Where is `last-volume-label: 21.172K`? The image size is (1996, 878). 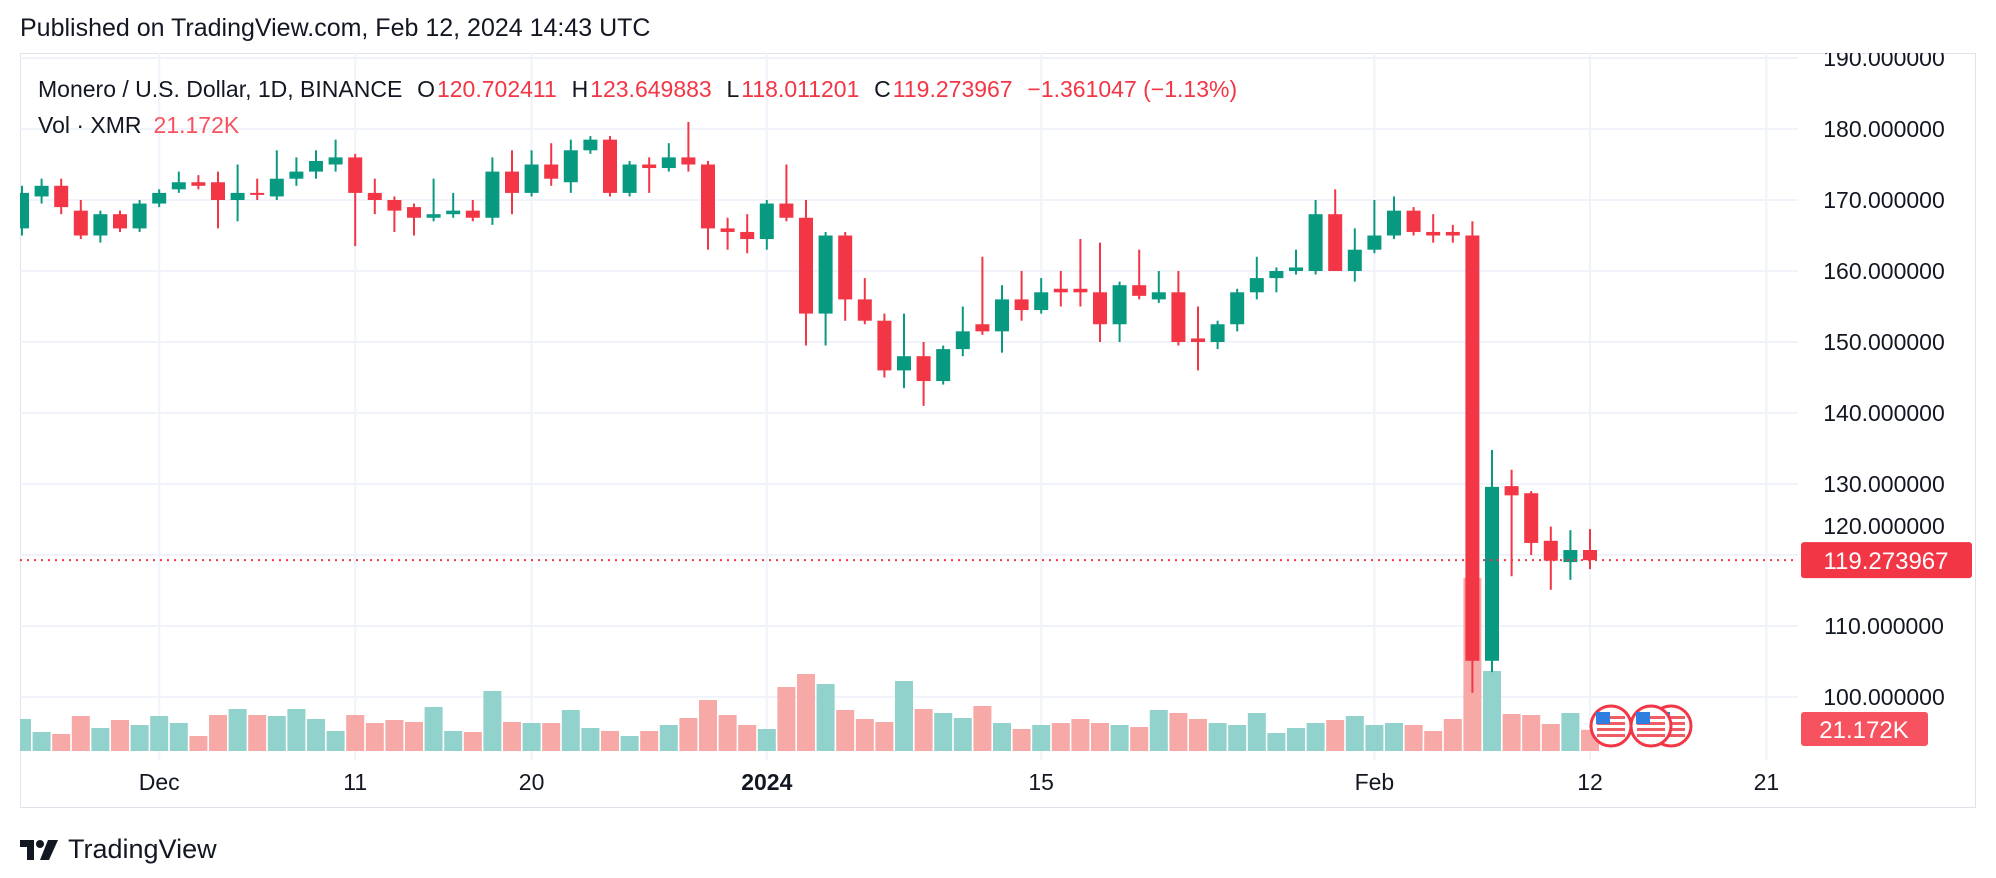 last-volume-label: 21.172K is located at coordinates (1863, 730).